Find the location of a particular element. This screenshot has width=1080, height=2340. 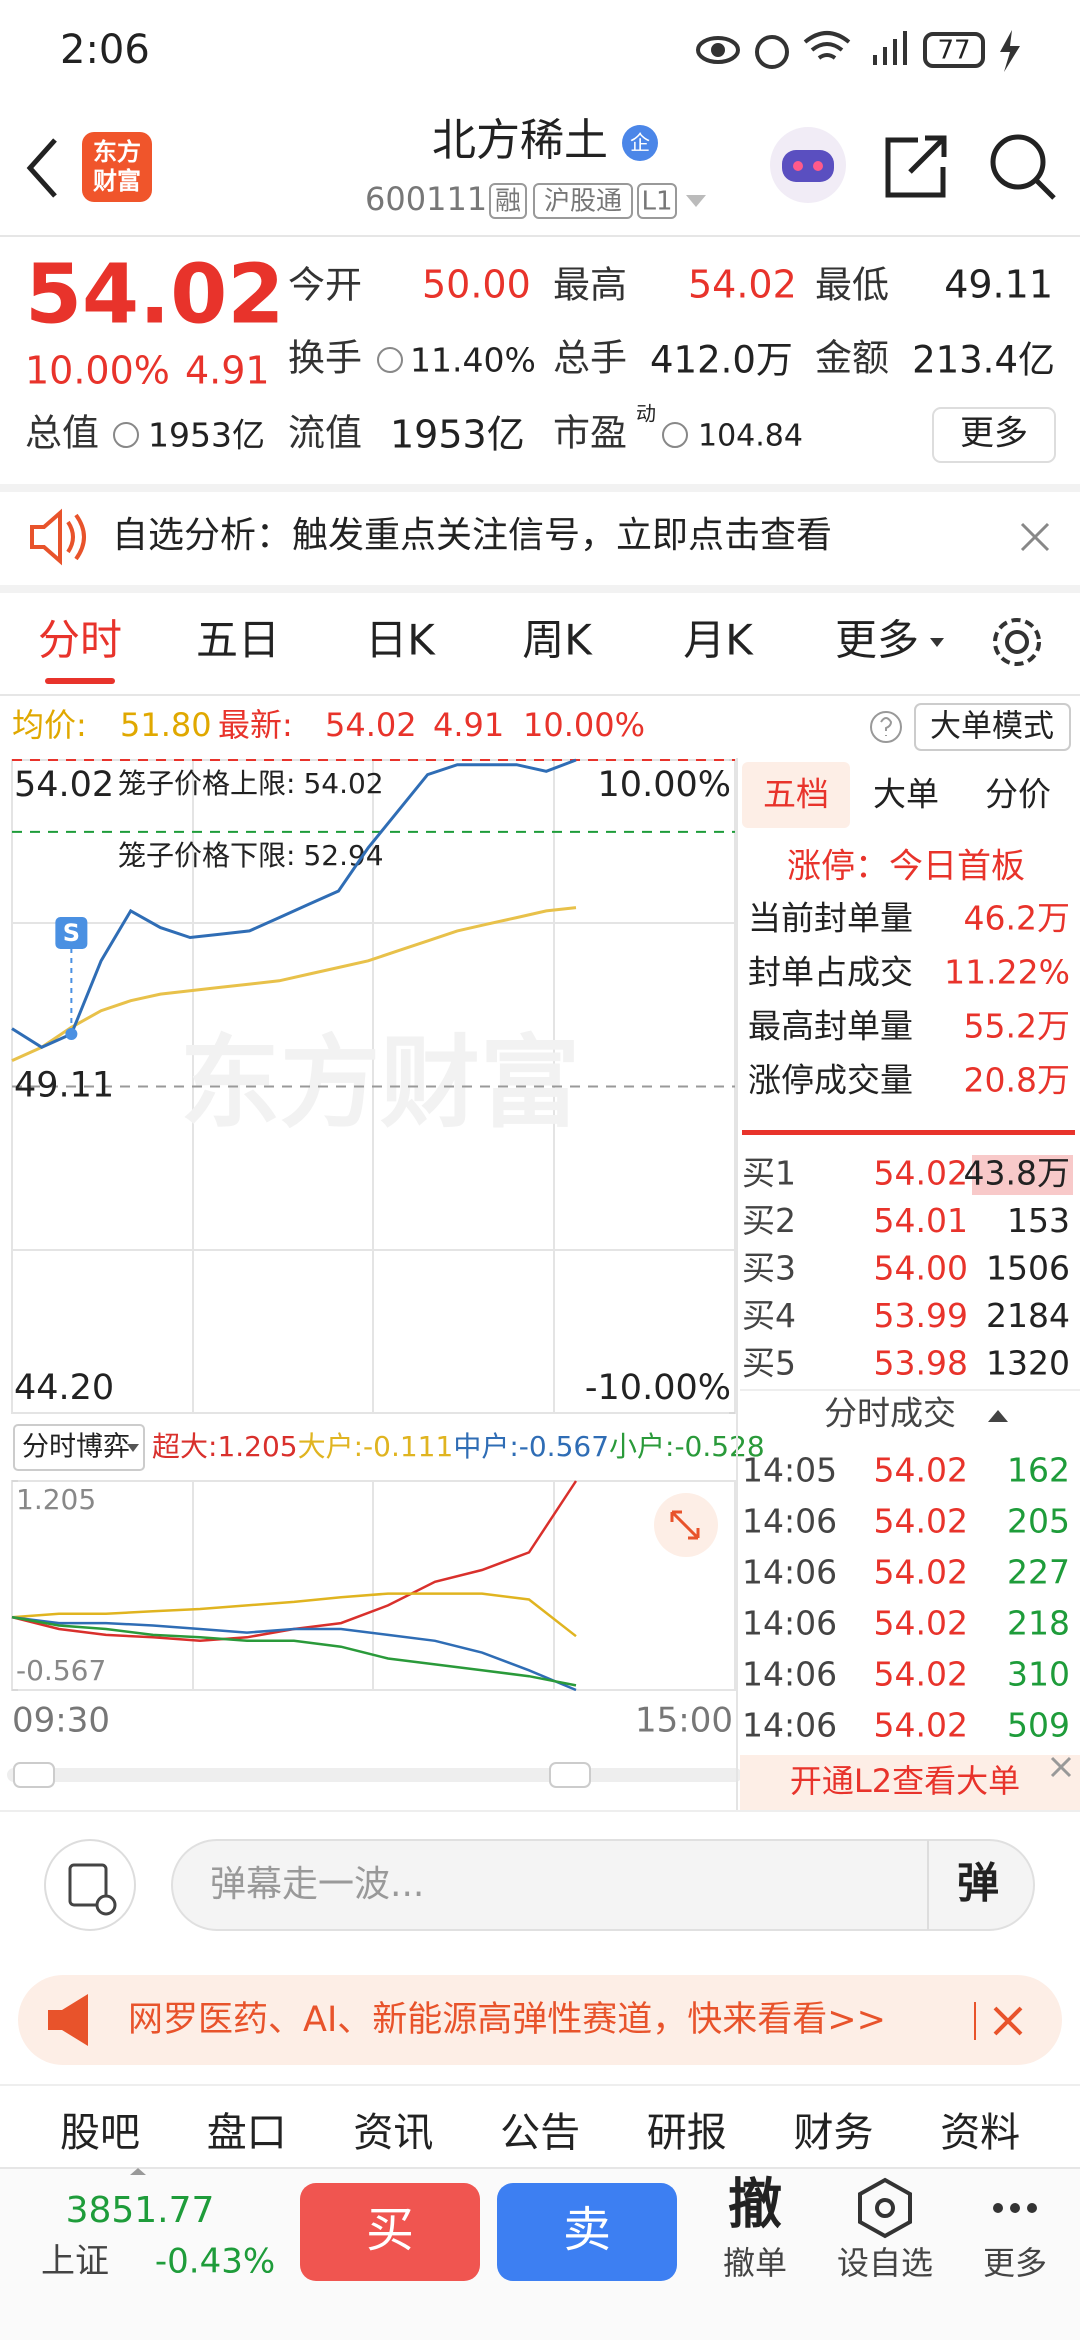

field-value: 104.84 is located at coordinates (750, 436).